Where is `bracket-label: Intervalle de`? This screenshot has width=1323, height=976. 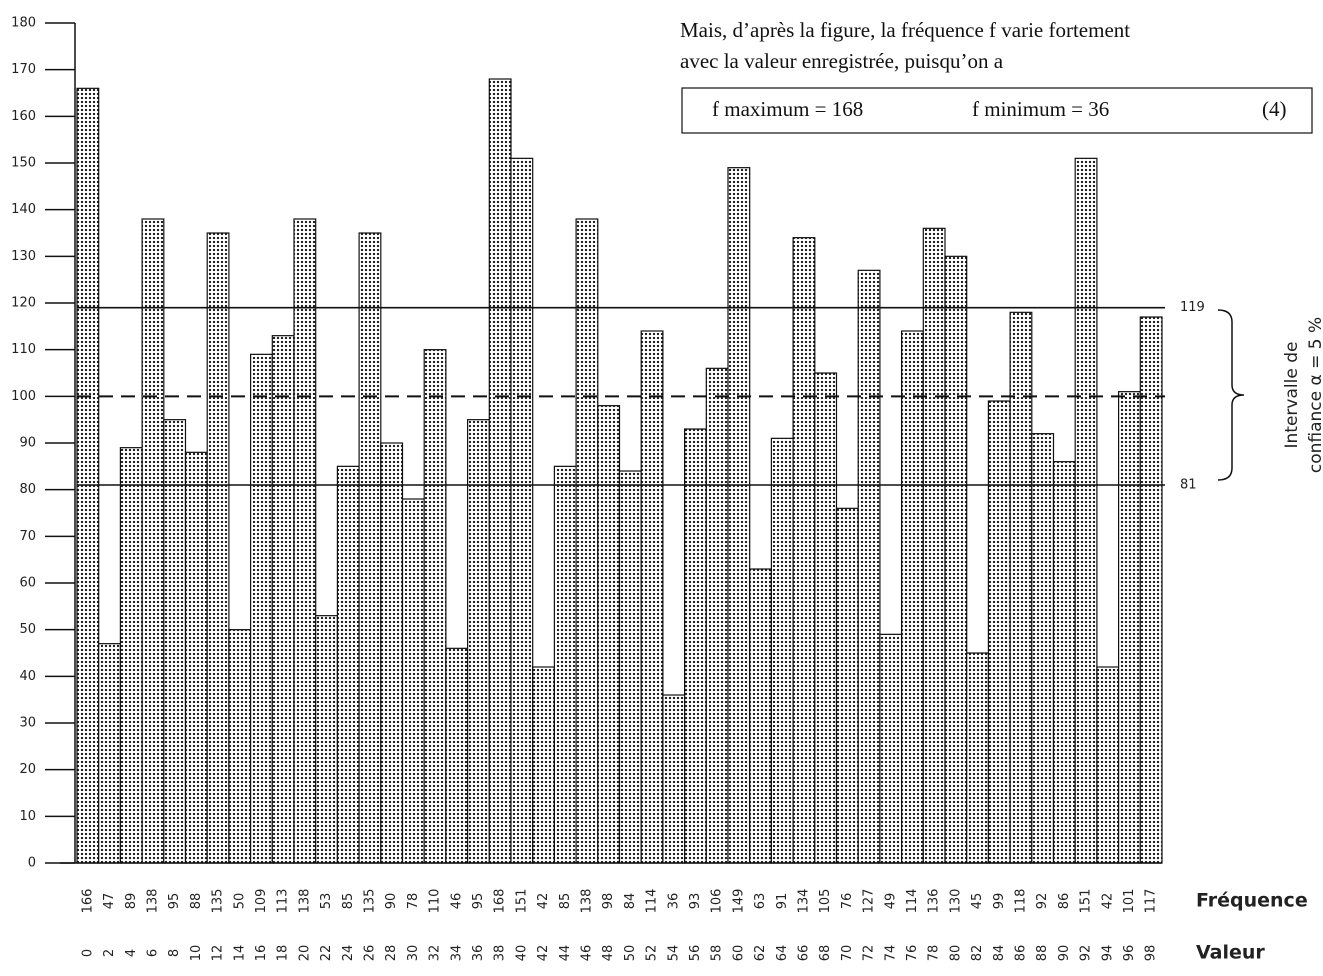 bracket-label: Intervalle de is located at coordinates (1292, 395).